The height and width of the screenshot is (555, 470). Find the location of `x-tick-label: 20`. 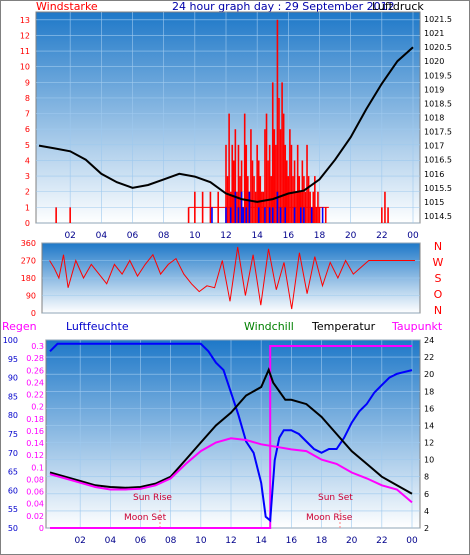

x-tick-label: 20 is located at coordinates (352, 541).